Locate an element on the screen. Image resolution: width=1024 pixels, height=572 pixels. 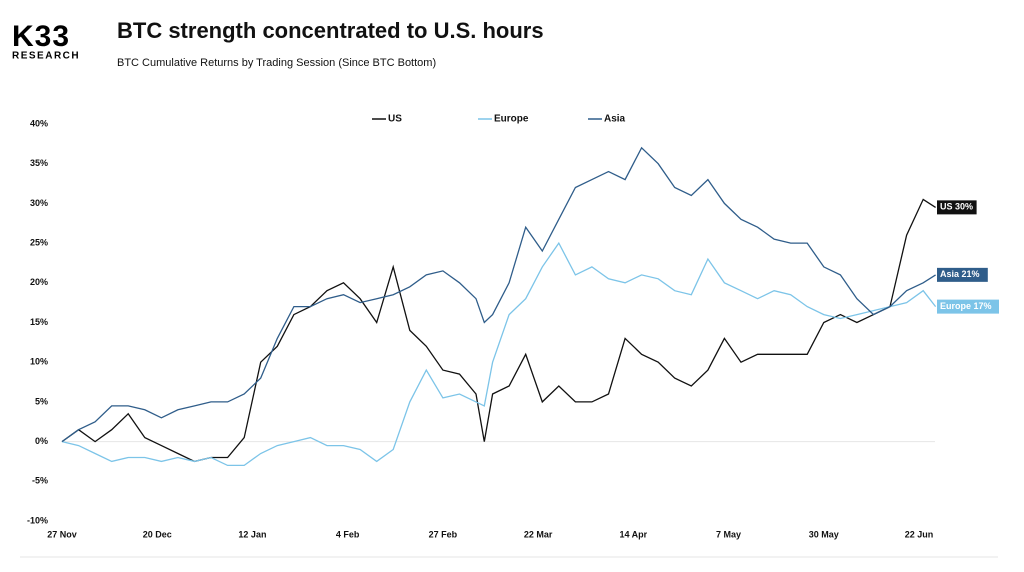
chart-title: BTC strength concentrated to U.S. hours is located at coordinates (330, 30).